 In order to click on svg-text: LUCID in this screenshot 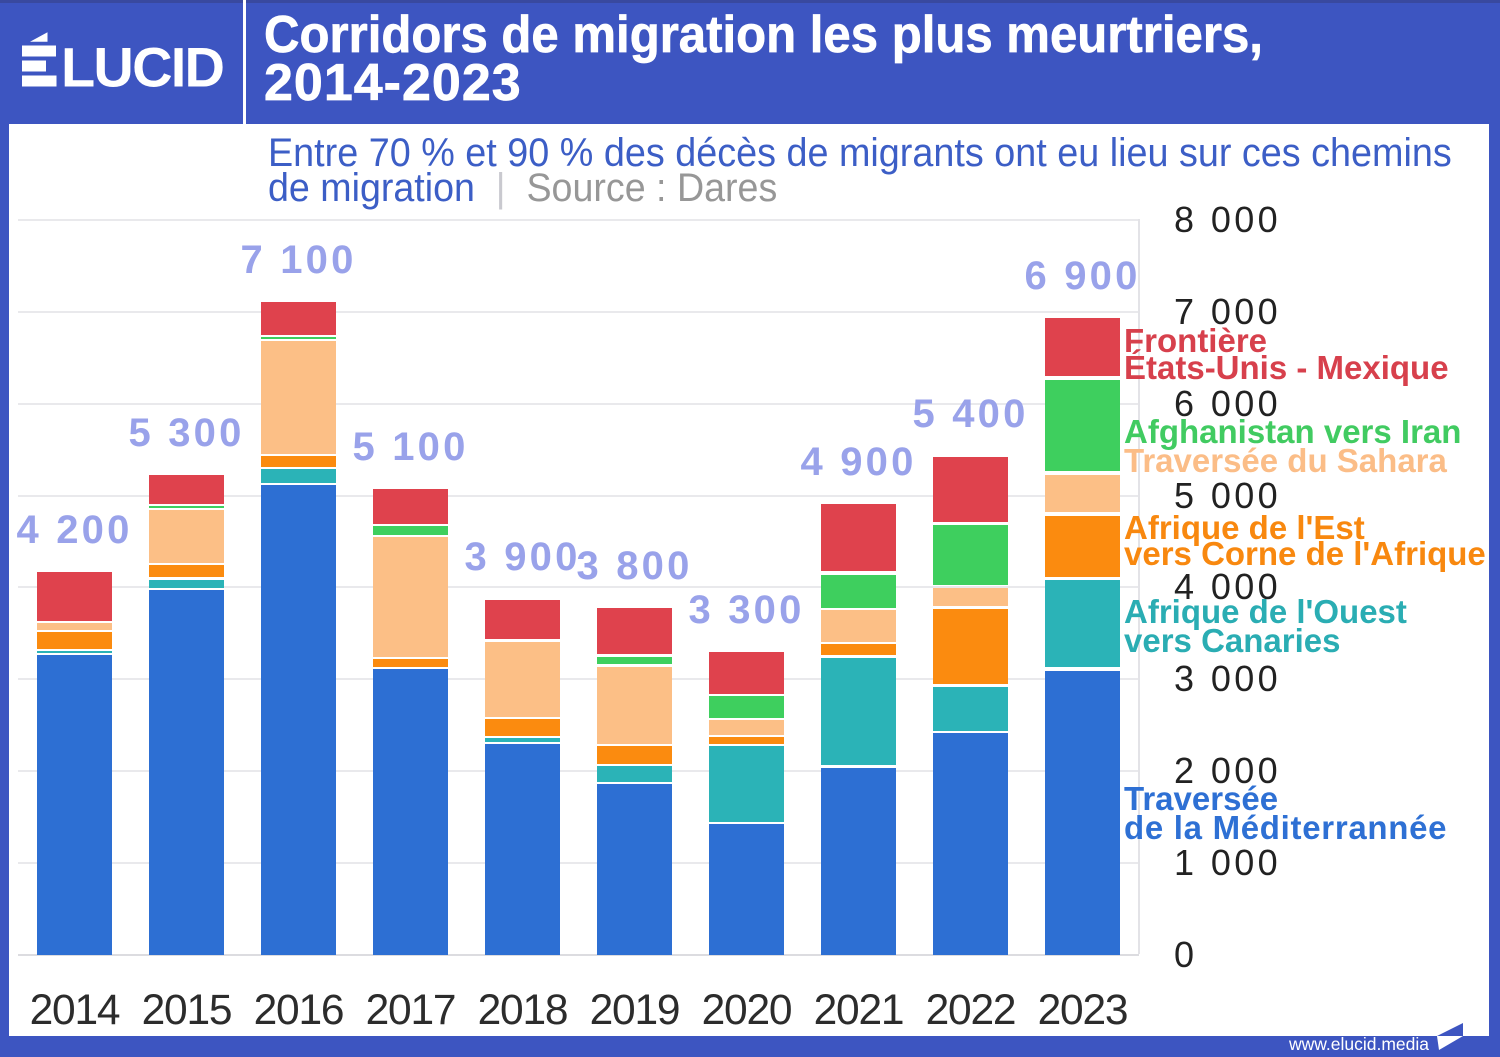, I will do `click(143, 67)`.